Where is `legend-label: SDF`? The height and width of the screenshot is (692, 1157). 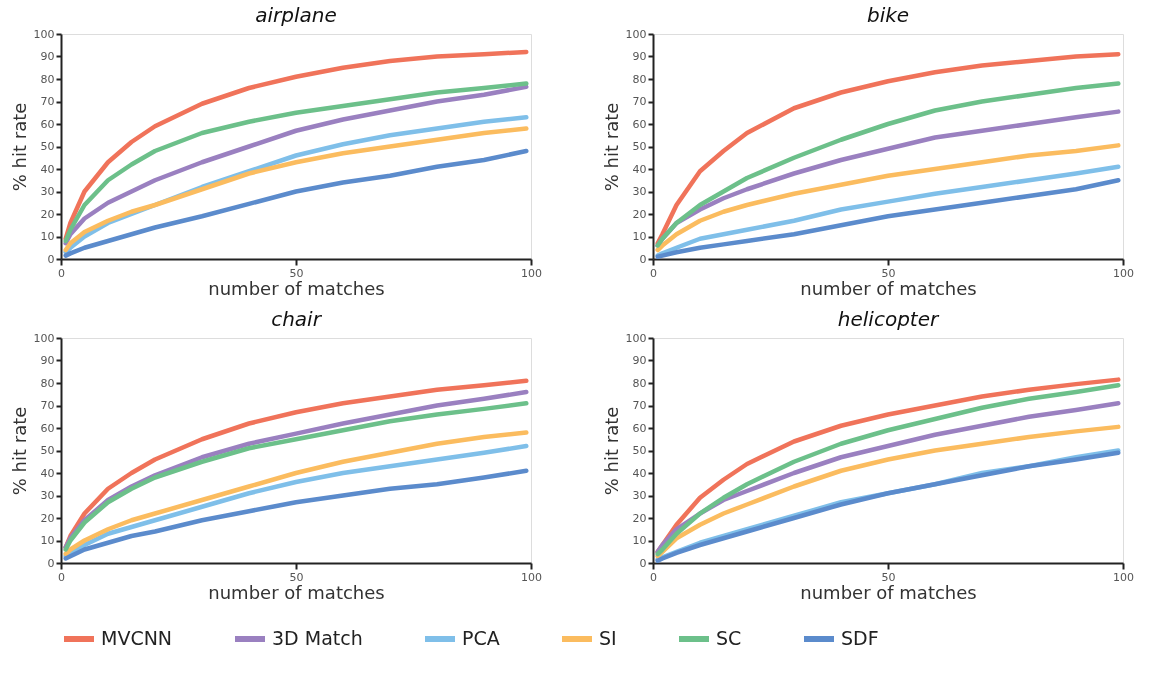 legend-label: SDF is located at coordinates (860, 638).